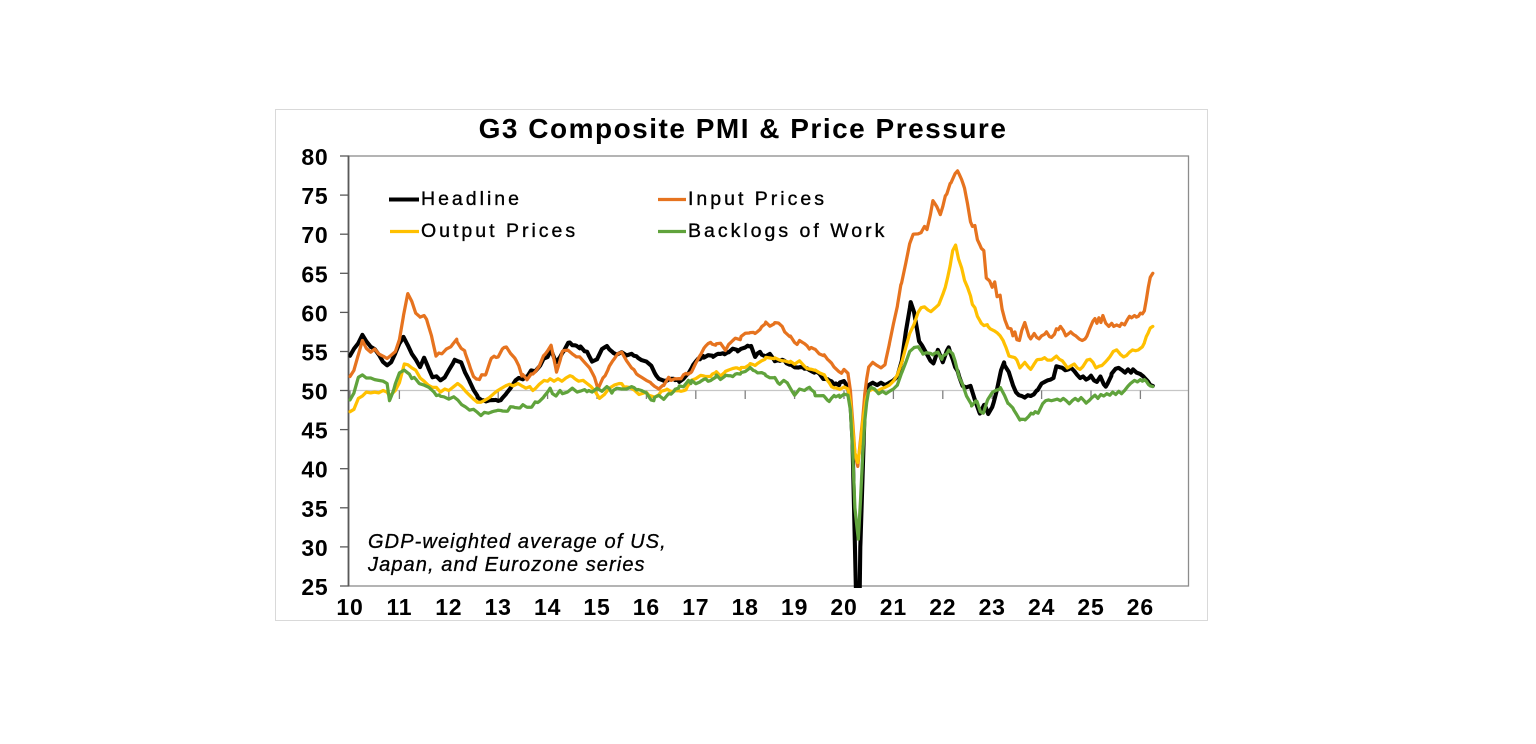 This screenshot has width=1536, height=744. What do you see at coordinates (314, 157) in the screenshot?
I see `svg-text: 80` at bounding box center [314, 157].